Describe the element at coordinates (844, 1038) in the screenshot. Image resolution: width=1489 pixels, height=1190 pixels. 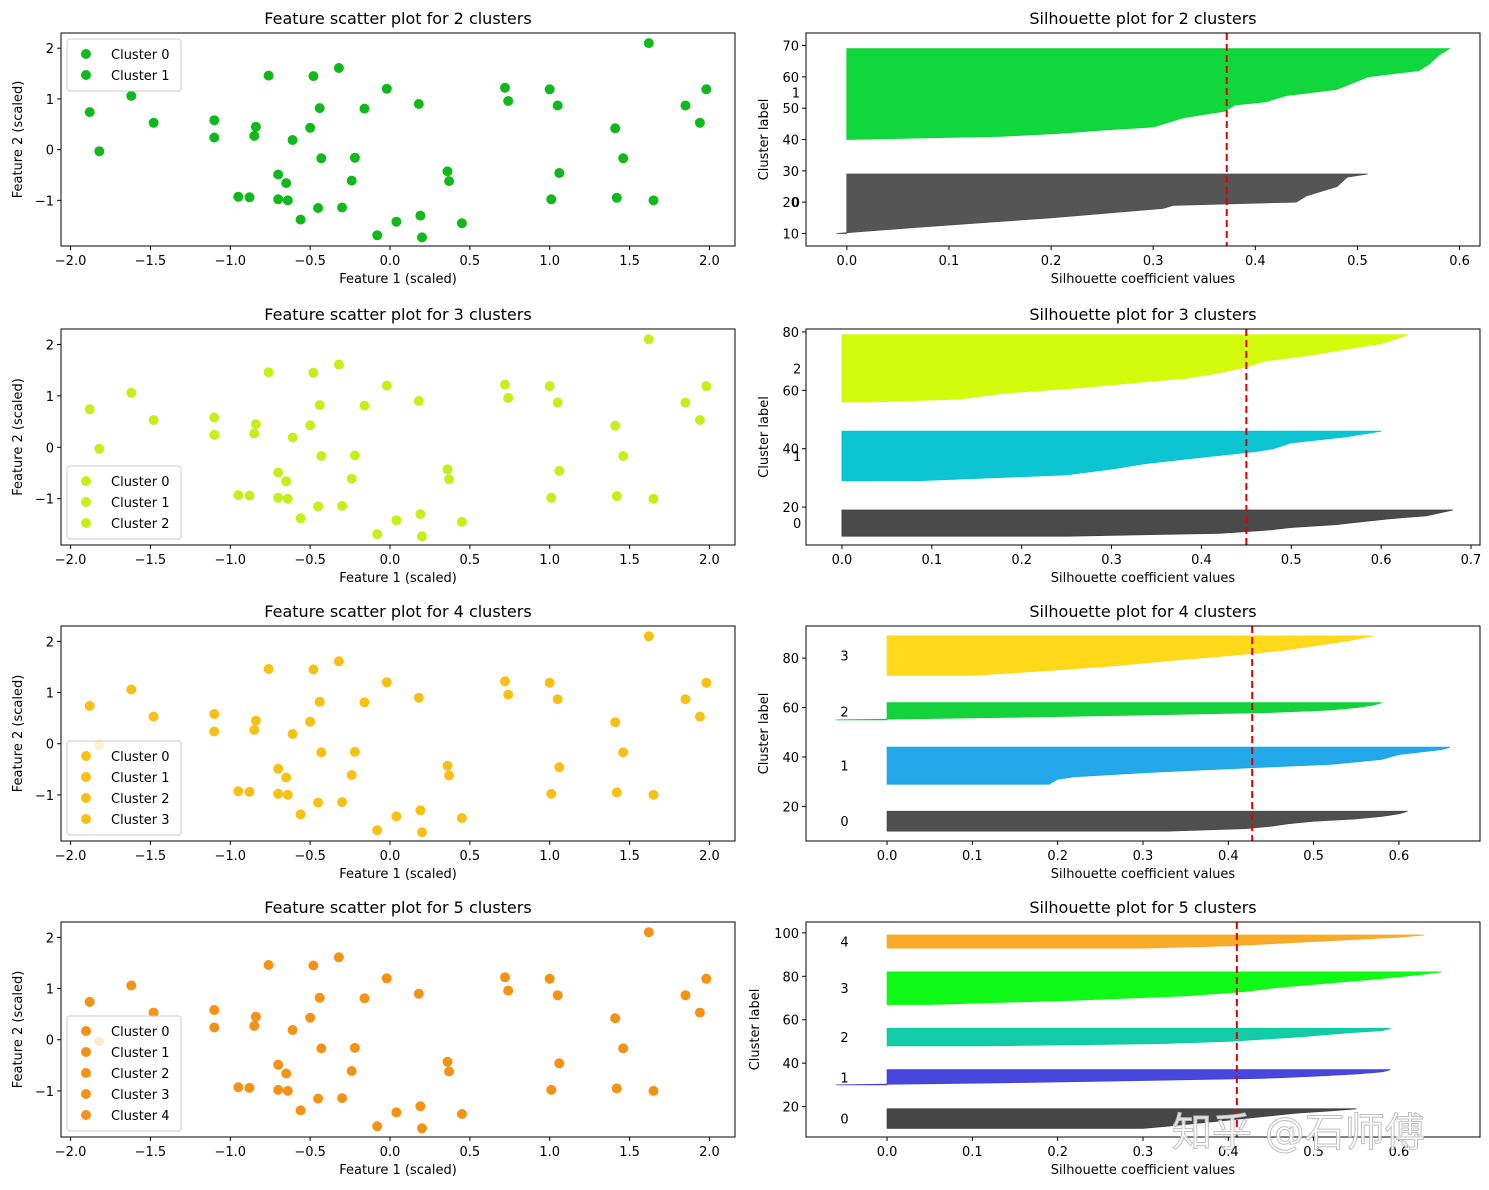
I see `cluster-label: 2` at that location.